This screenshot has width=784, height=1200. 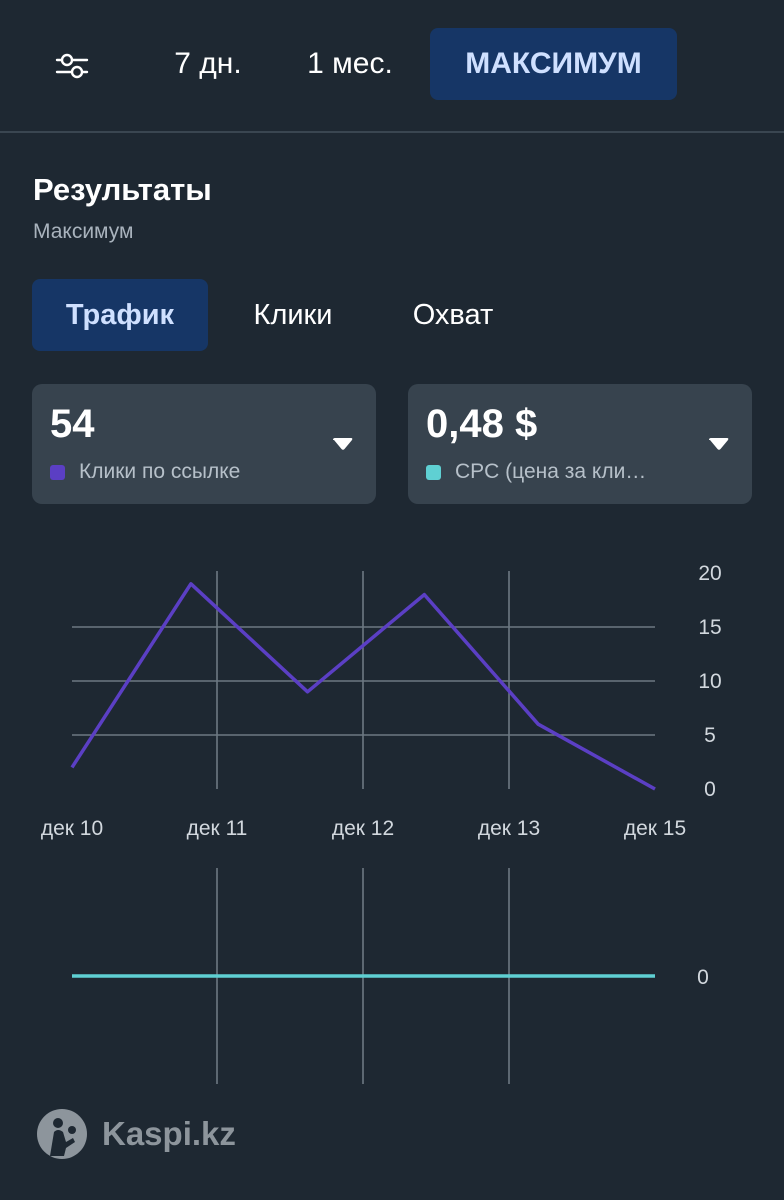 What do you see at coordinates (655, 828) in the screenshot?
I see `x-tick-label: дек 15` at bounding box center [655, 828].